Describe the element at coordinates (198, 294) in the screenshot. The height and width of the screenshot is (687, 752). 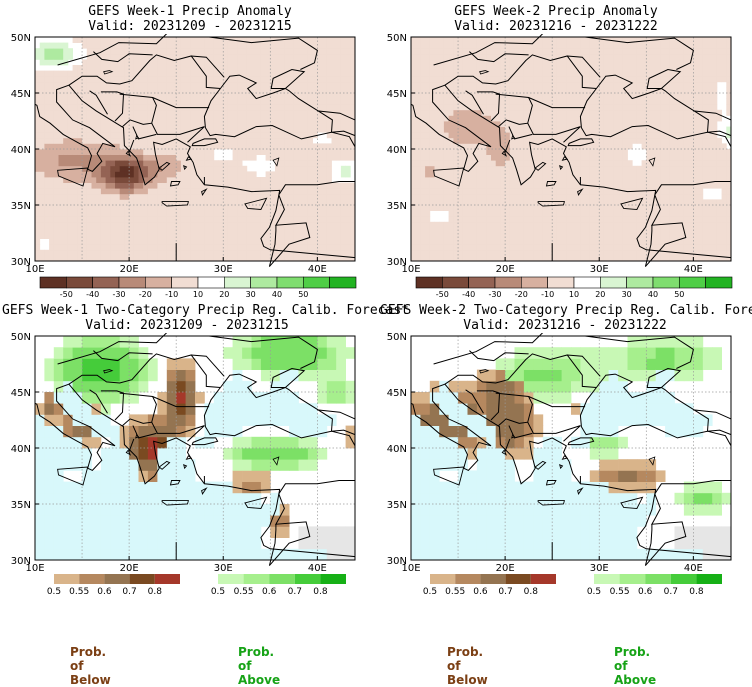
I see `colorbar-label: 10` at that location.